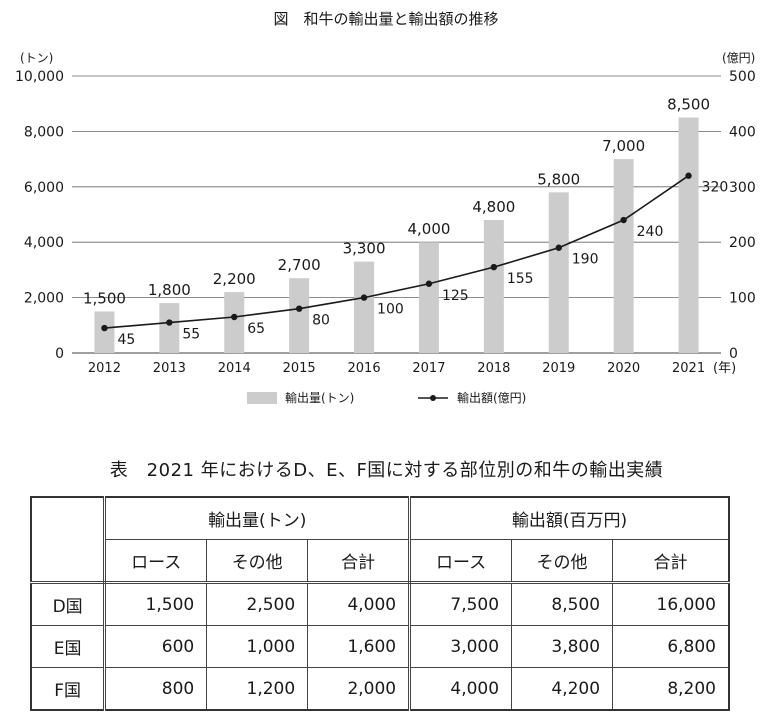 The width and height of the screenshot is (773, 716). I want to click on row-header: D国, so click(68, 604).